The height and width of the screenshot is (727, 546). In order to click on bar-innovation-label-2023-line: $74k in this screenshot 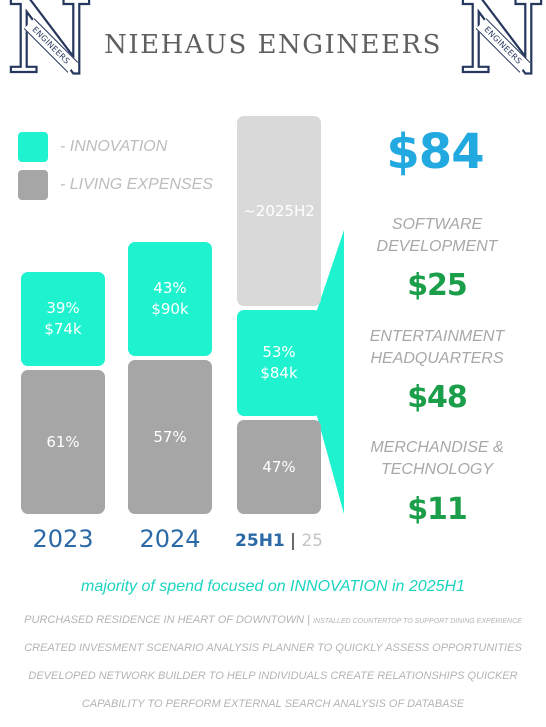, I will do `click(63, 329)`.